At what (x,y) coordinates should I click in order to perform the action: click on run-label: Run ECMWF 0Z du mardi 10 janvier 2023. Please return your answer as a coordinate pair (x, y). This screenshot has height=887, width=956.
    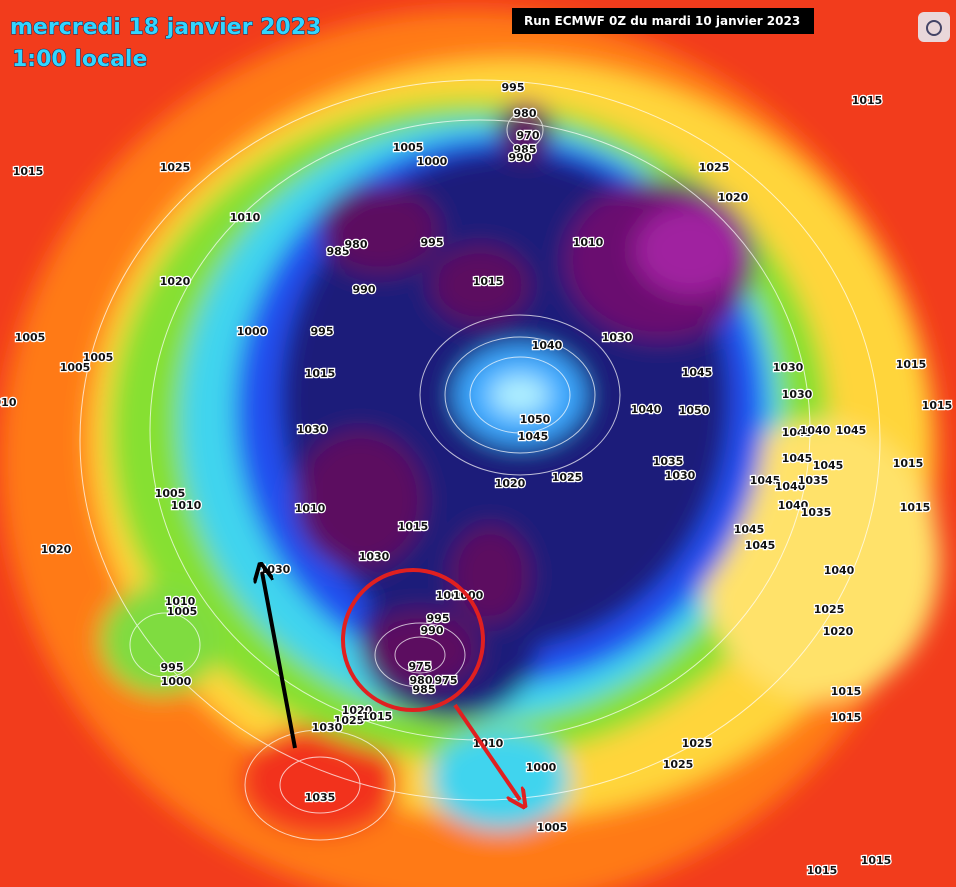
    Looking at the image, I should click on (662, 21).